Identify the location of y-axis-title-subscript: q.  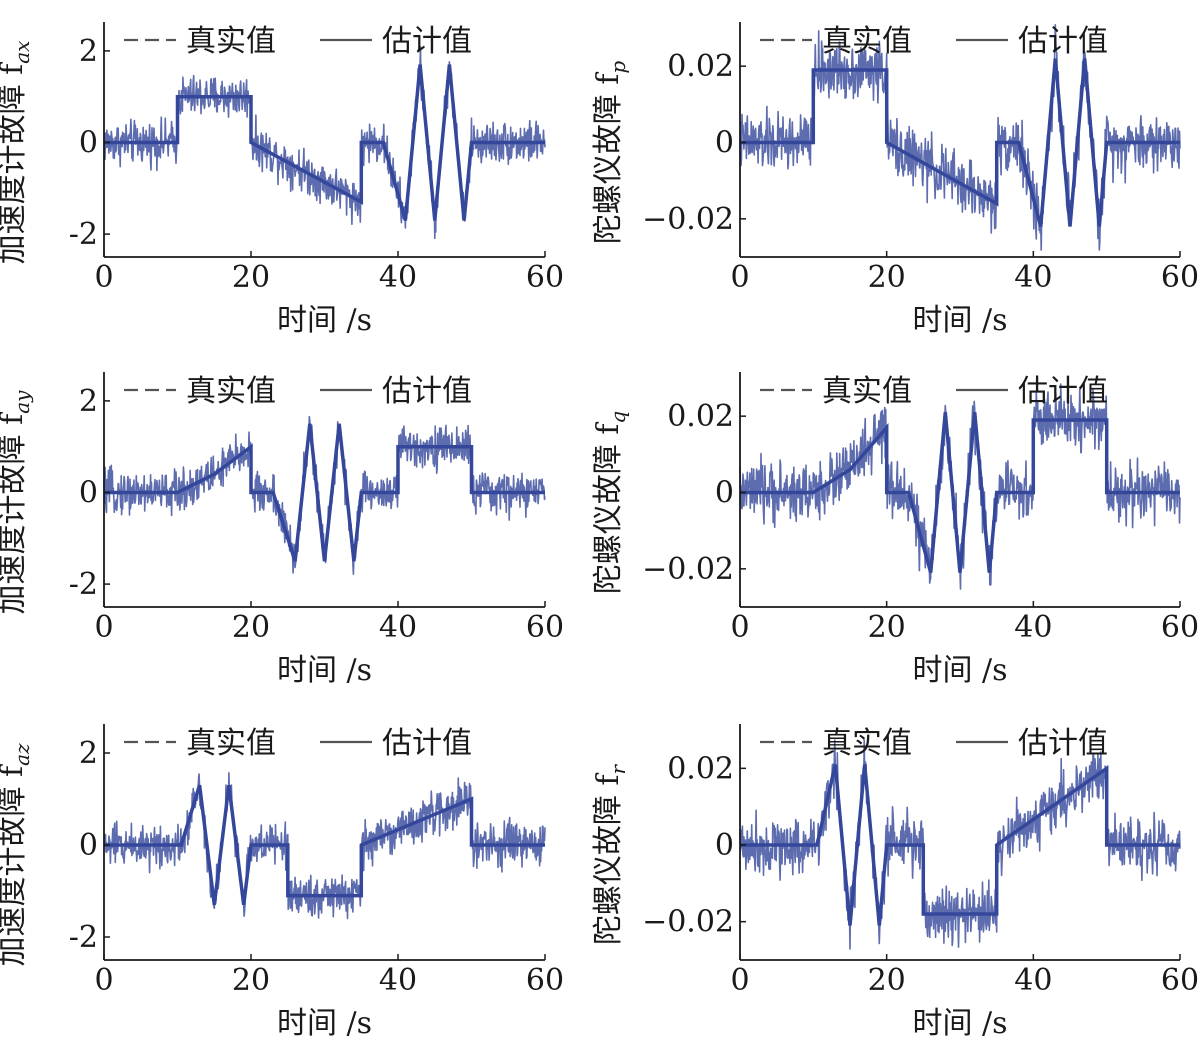
(618, 417).